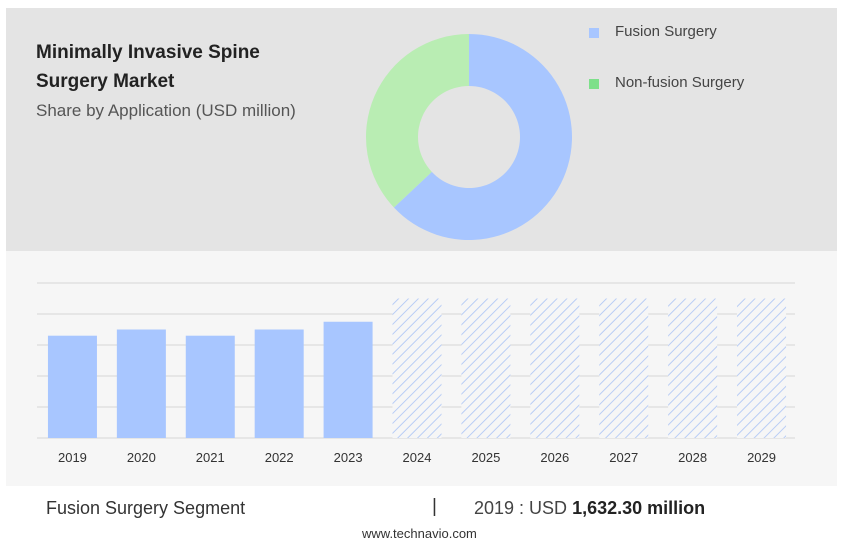 The width and height of the screenshot is (853, 550). Describe the element at coordinates (348, 379) in the screenshot. I see `bar-2023` at that location.